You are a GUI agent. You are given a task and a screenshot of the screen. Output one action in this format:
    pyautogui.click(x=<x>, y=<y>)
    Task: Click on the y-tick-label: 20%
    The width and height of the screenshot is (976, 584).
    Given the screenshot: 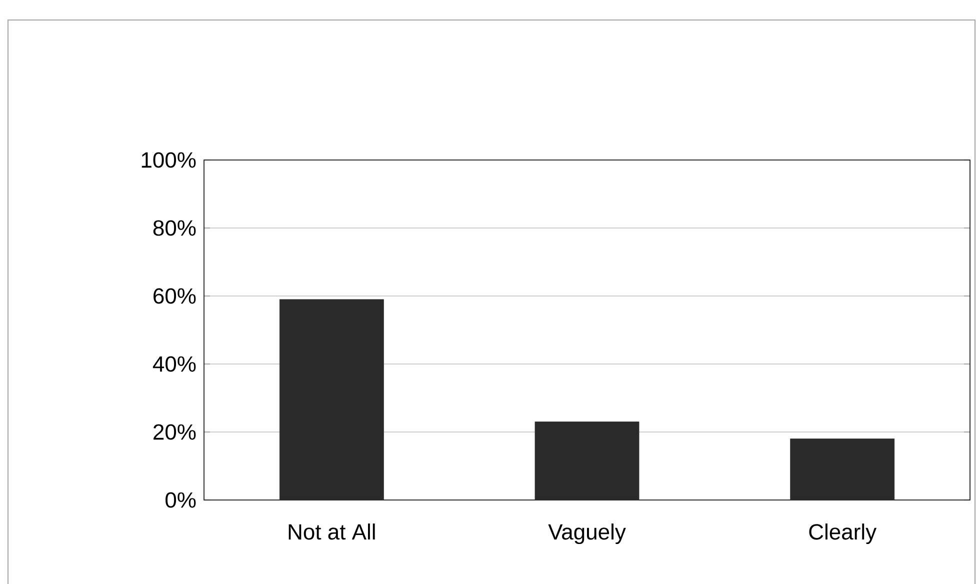 What is the action you would take?
    pyautogui.click(x=175, y=432)
    